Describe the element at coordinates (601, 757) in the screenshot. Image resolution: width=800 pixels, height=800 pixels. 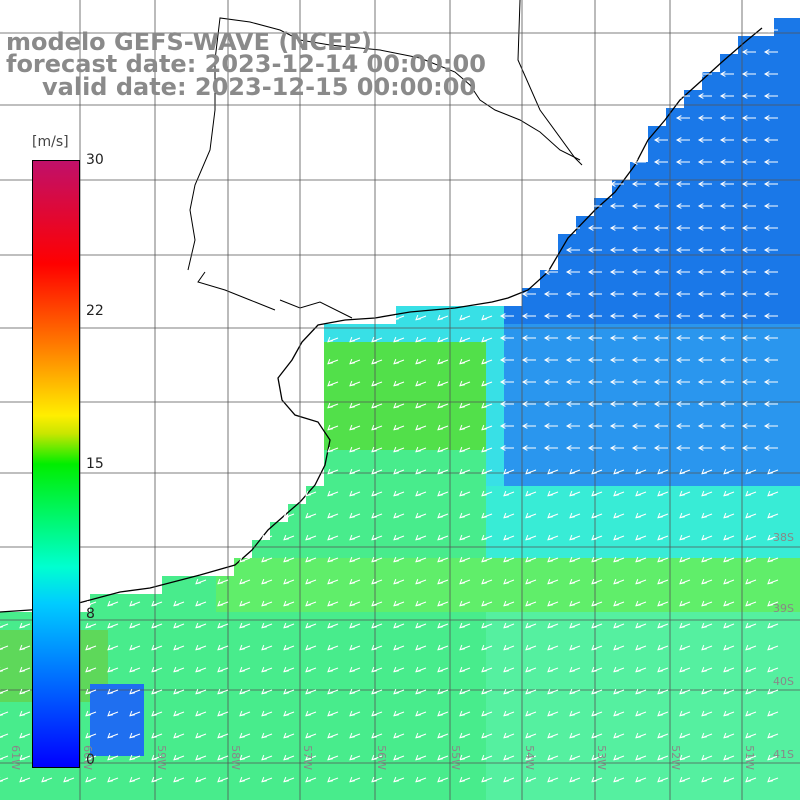
I see `longitude-label: 53W` at that location.